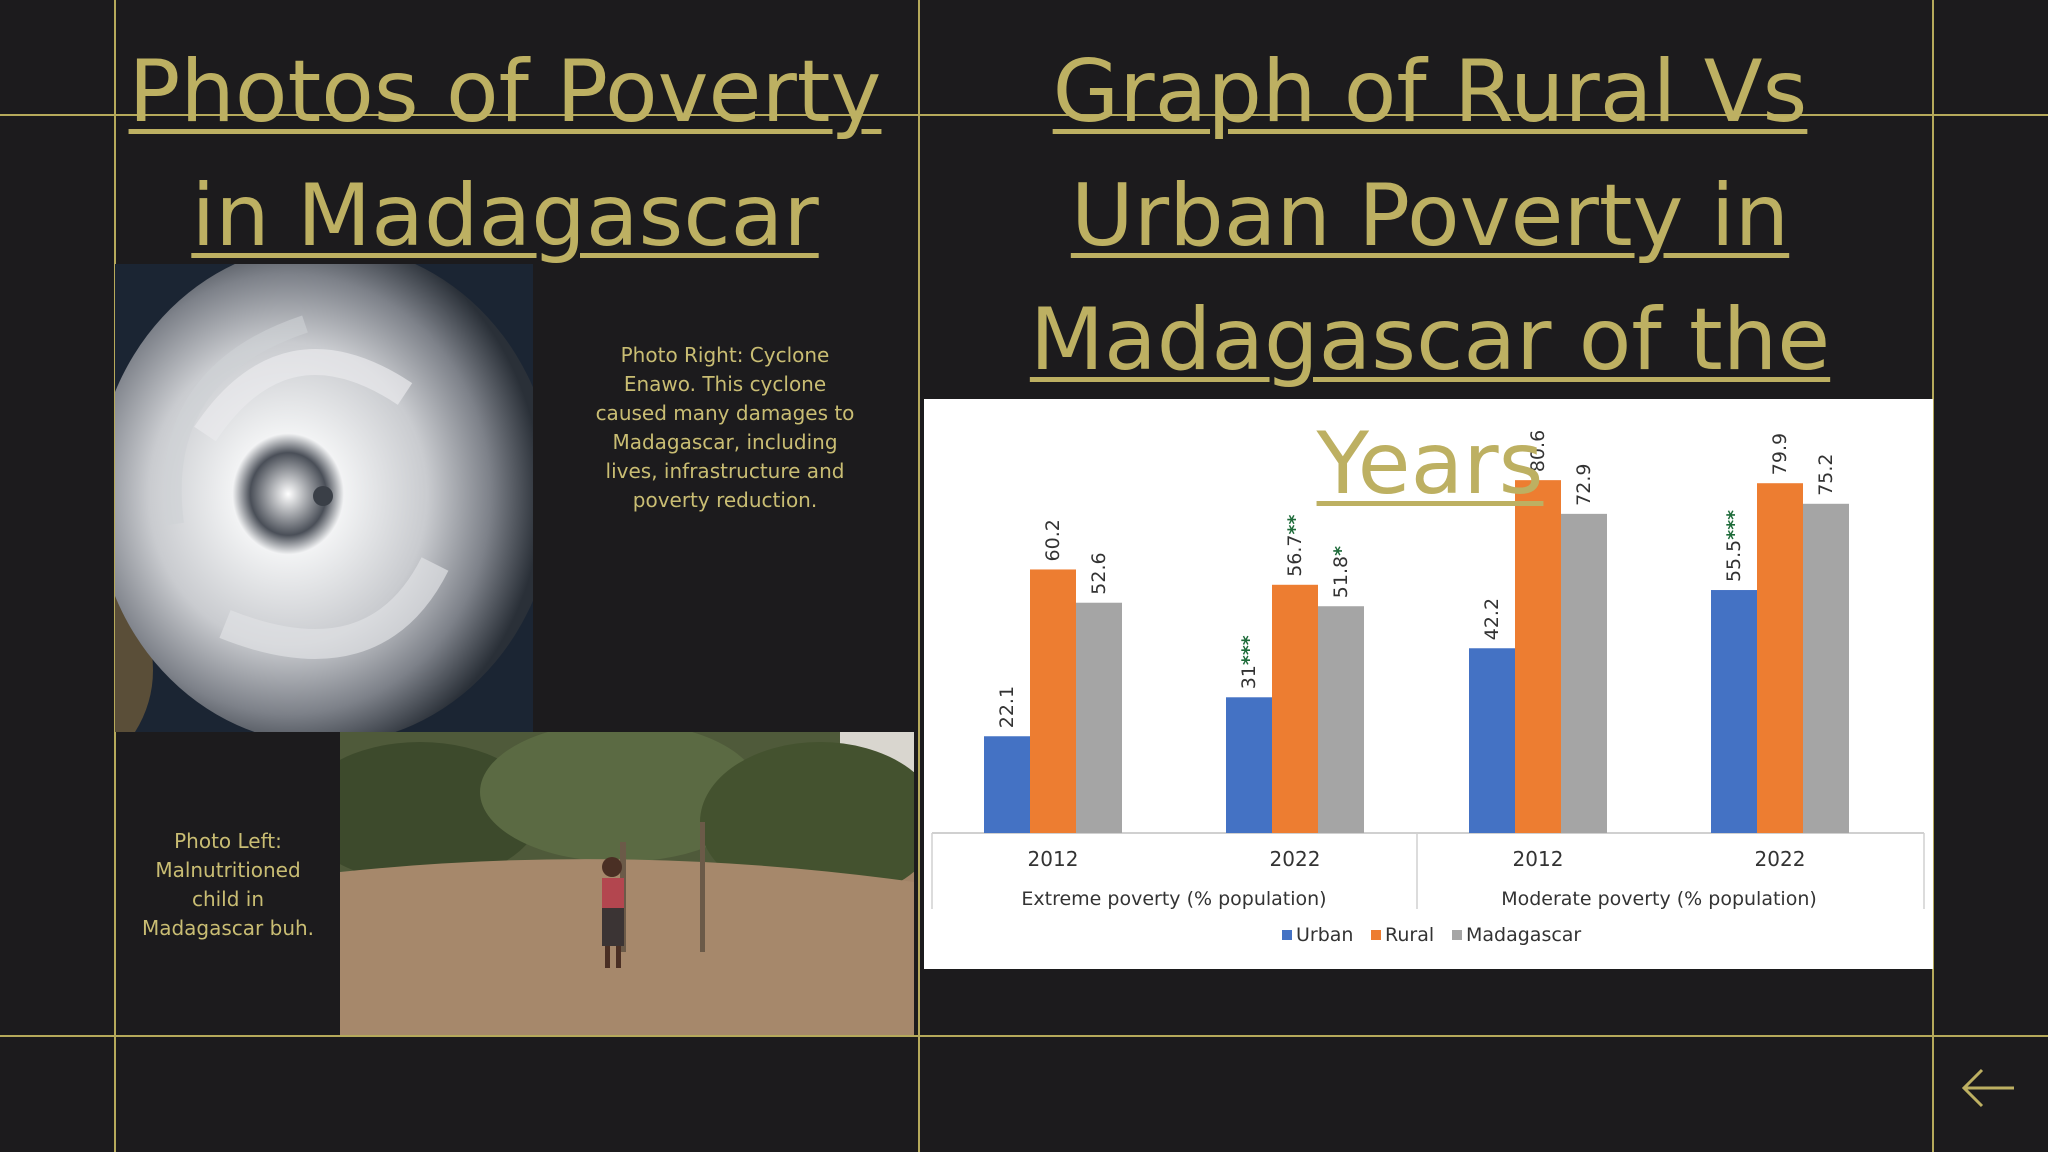 The image size is (2048, 1152). What do you see at coordinates (1538, 859) in the screenshot?
I see `x-tick-label-2: 2012` at bounding box center [1538, 859].